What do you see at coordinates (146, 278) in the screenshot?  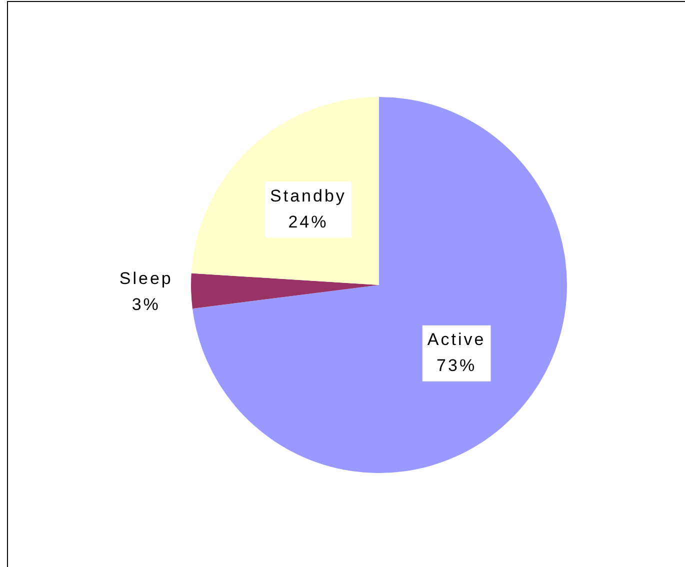 I see `slice-label: Sleep` at bounding box center [146, 278].